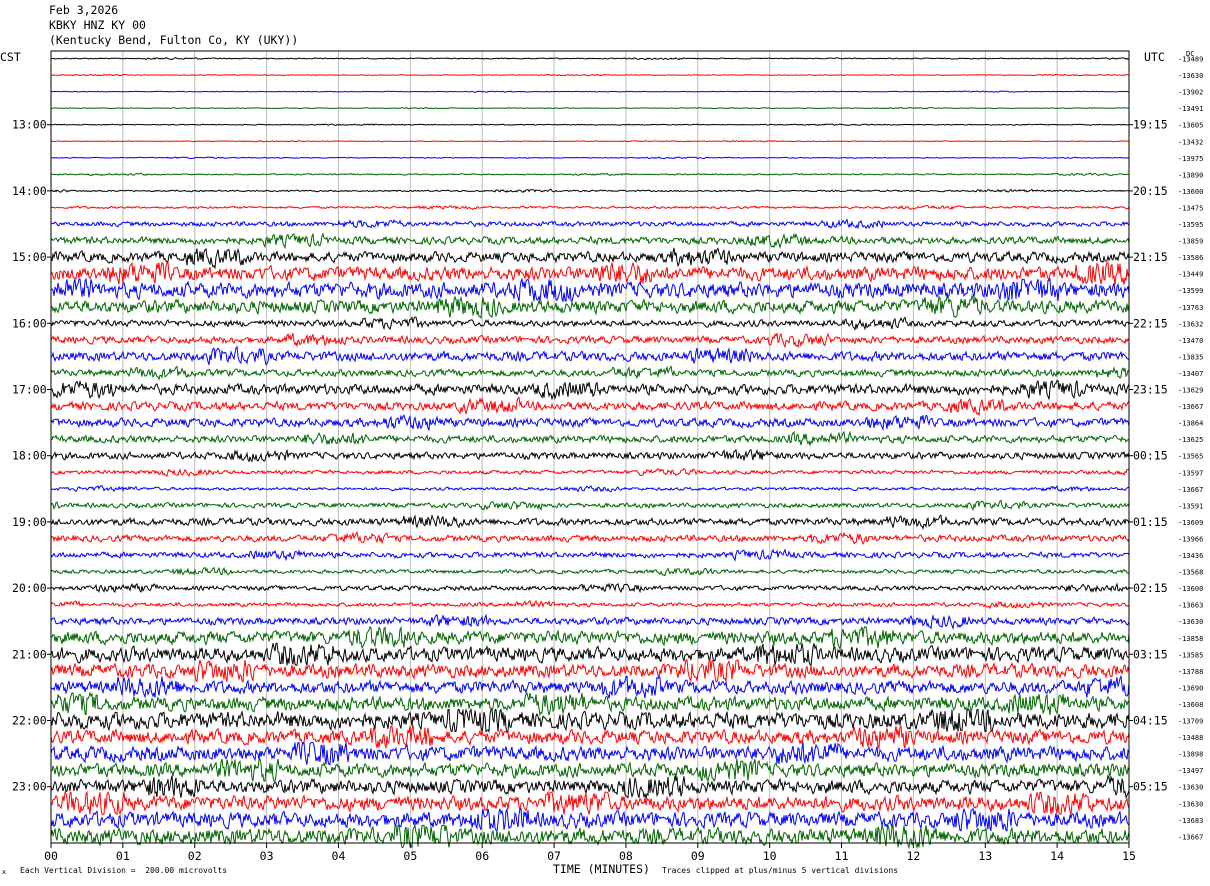  I want to click on left-hour-label: 20:00, so click(29, 588).